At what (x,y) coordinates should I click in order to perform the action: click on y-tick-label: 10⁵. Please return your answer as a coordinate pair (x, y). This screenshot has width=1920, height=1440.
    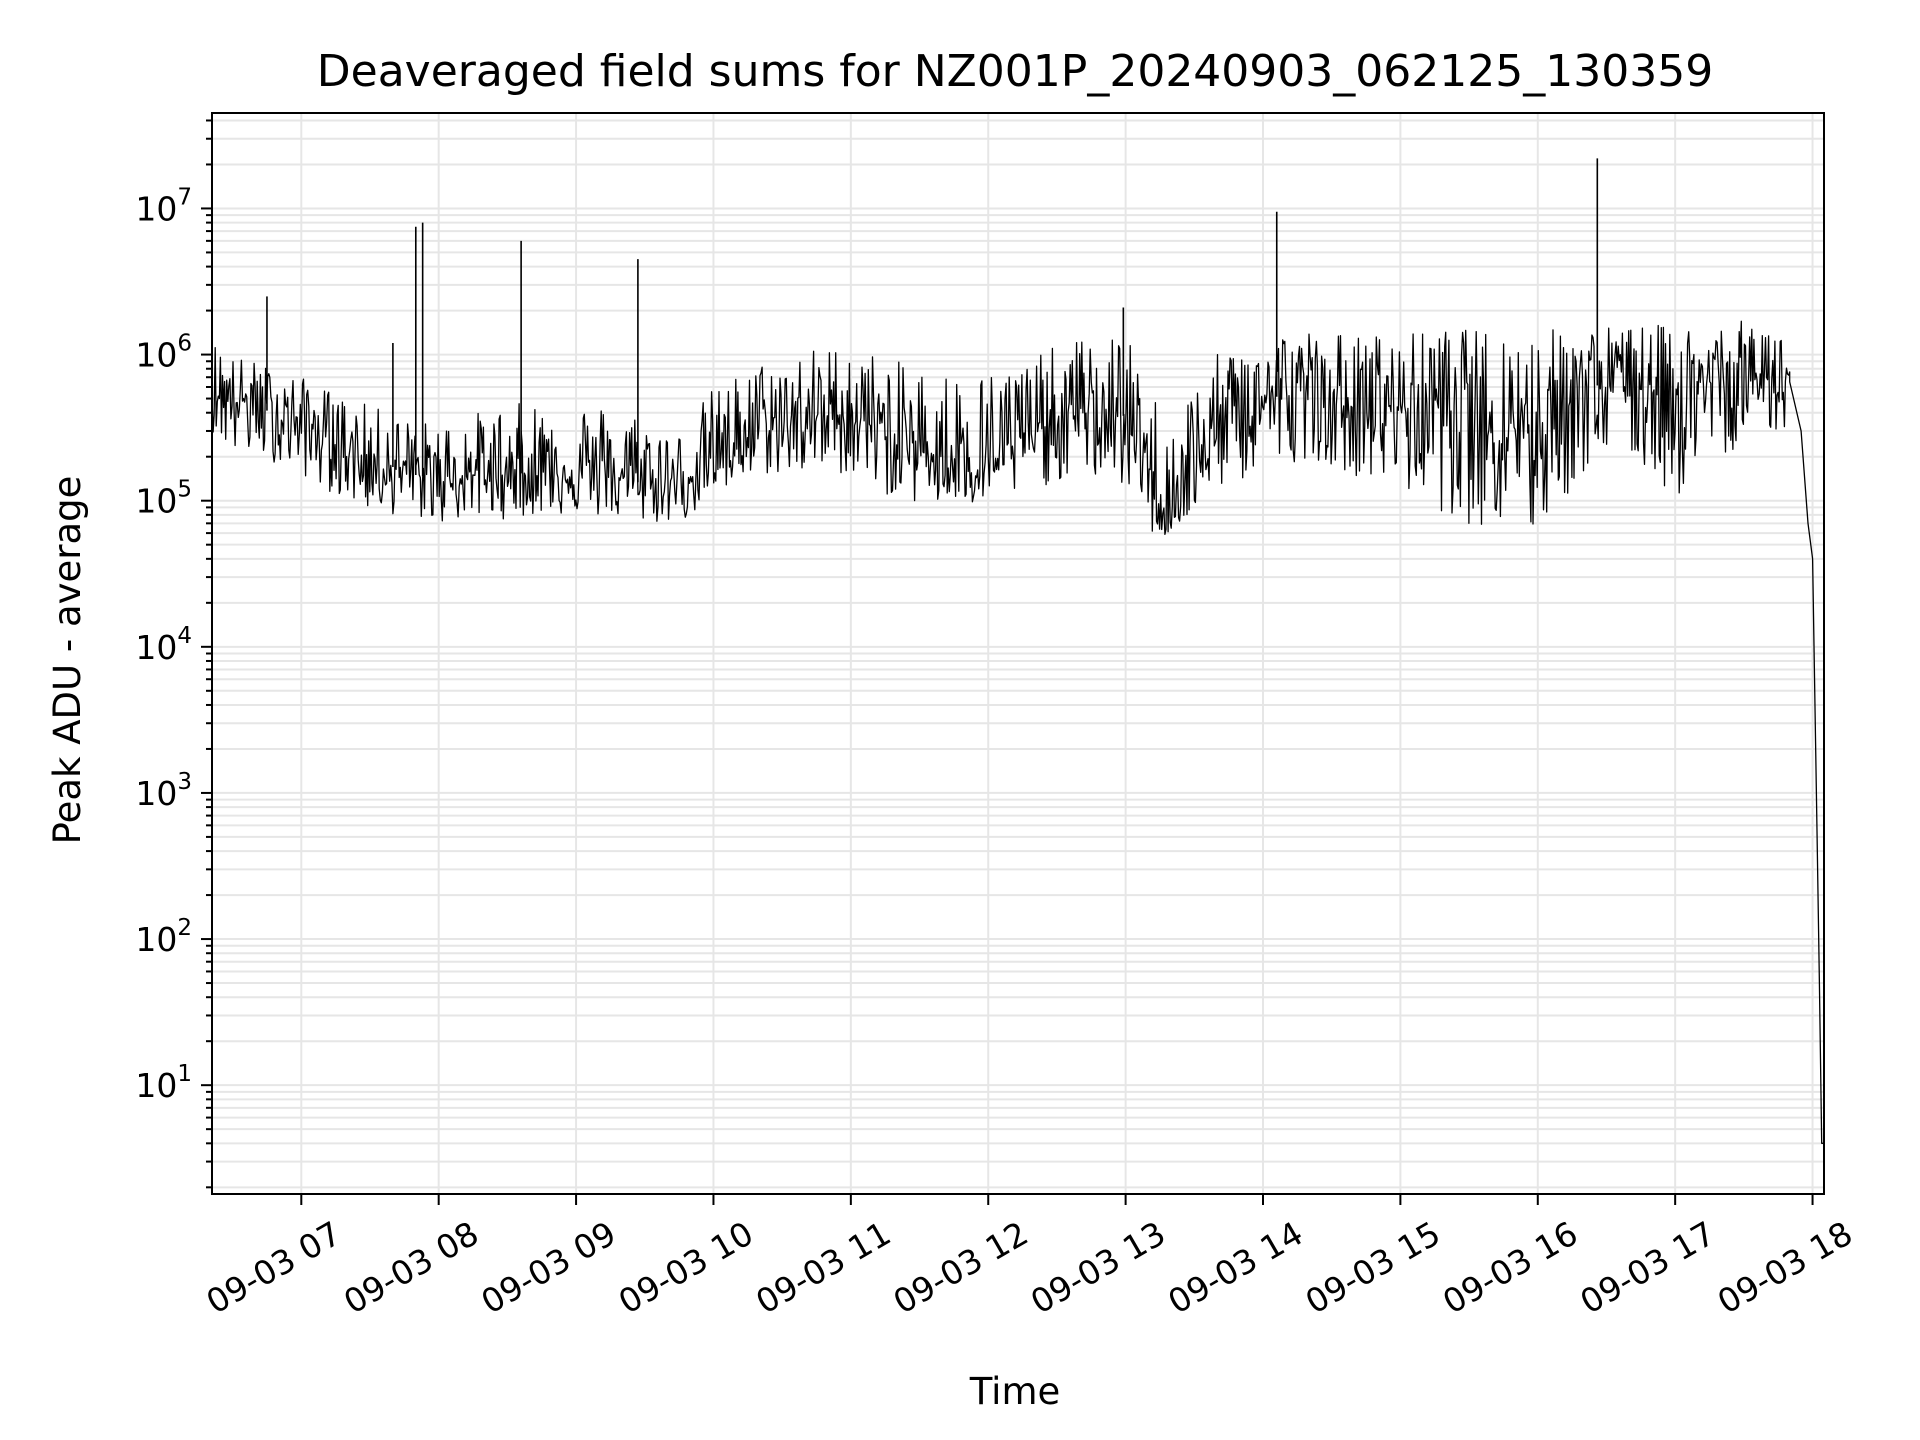
    Looking at the image, I should click on (163, 499).